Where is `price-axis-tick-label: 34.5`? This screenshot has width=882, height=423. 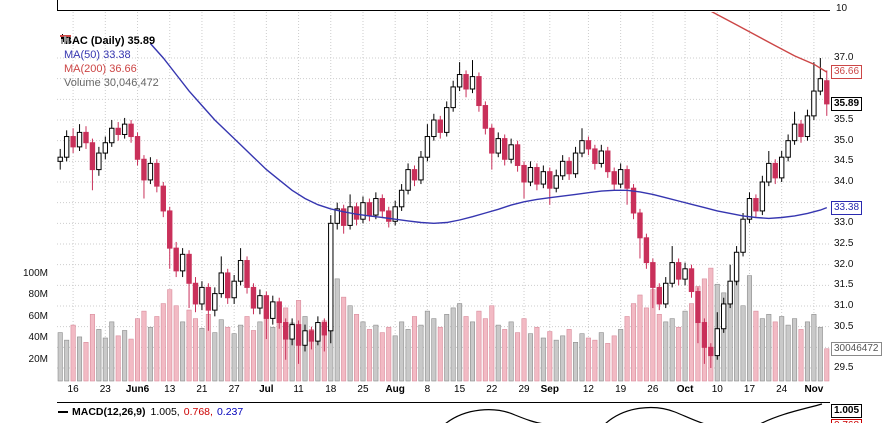
price-axis-tick-label: 34.5 is located at coordinates (844, 161).